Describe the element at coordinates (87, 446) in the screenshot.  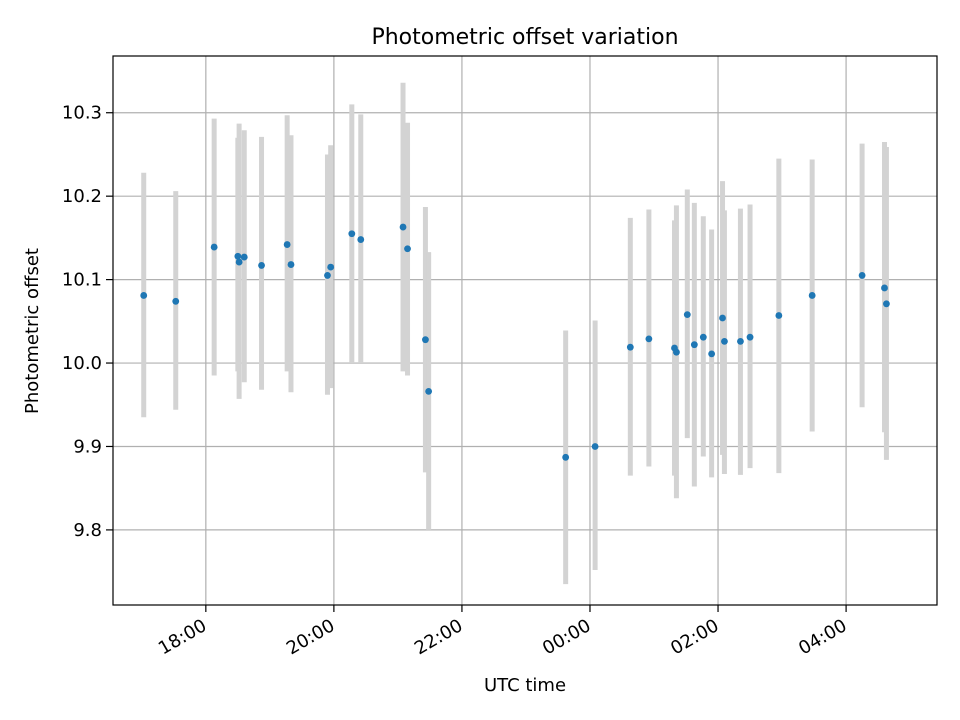
I see `y-tick-label: 9.9` at that location.